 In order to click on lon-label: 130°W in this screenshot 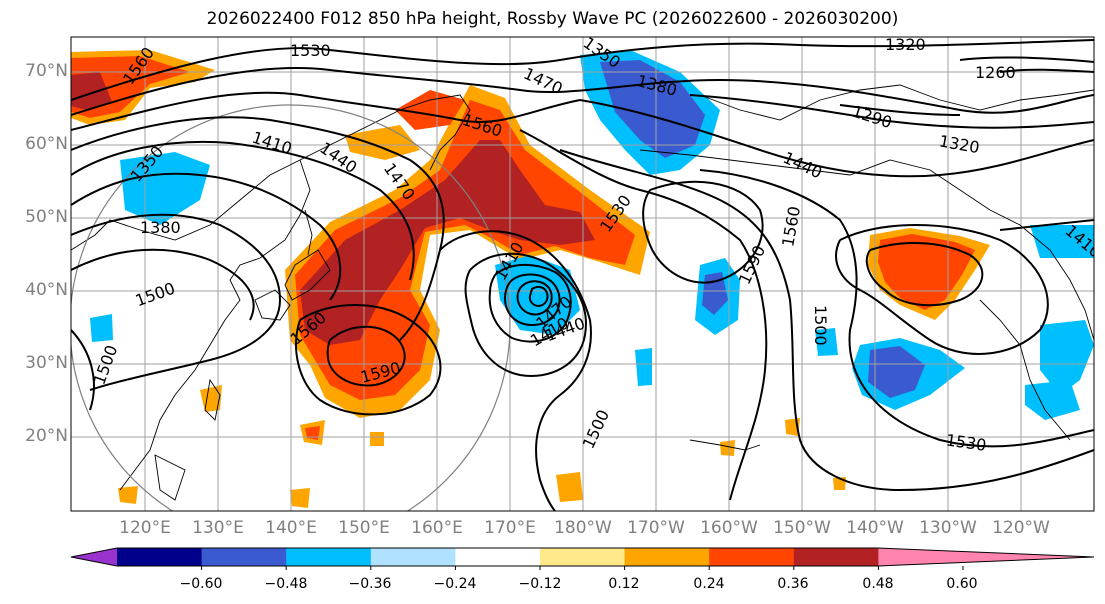, I will do `click(948, 528)`.